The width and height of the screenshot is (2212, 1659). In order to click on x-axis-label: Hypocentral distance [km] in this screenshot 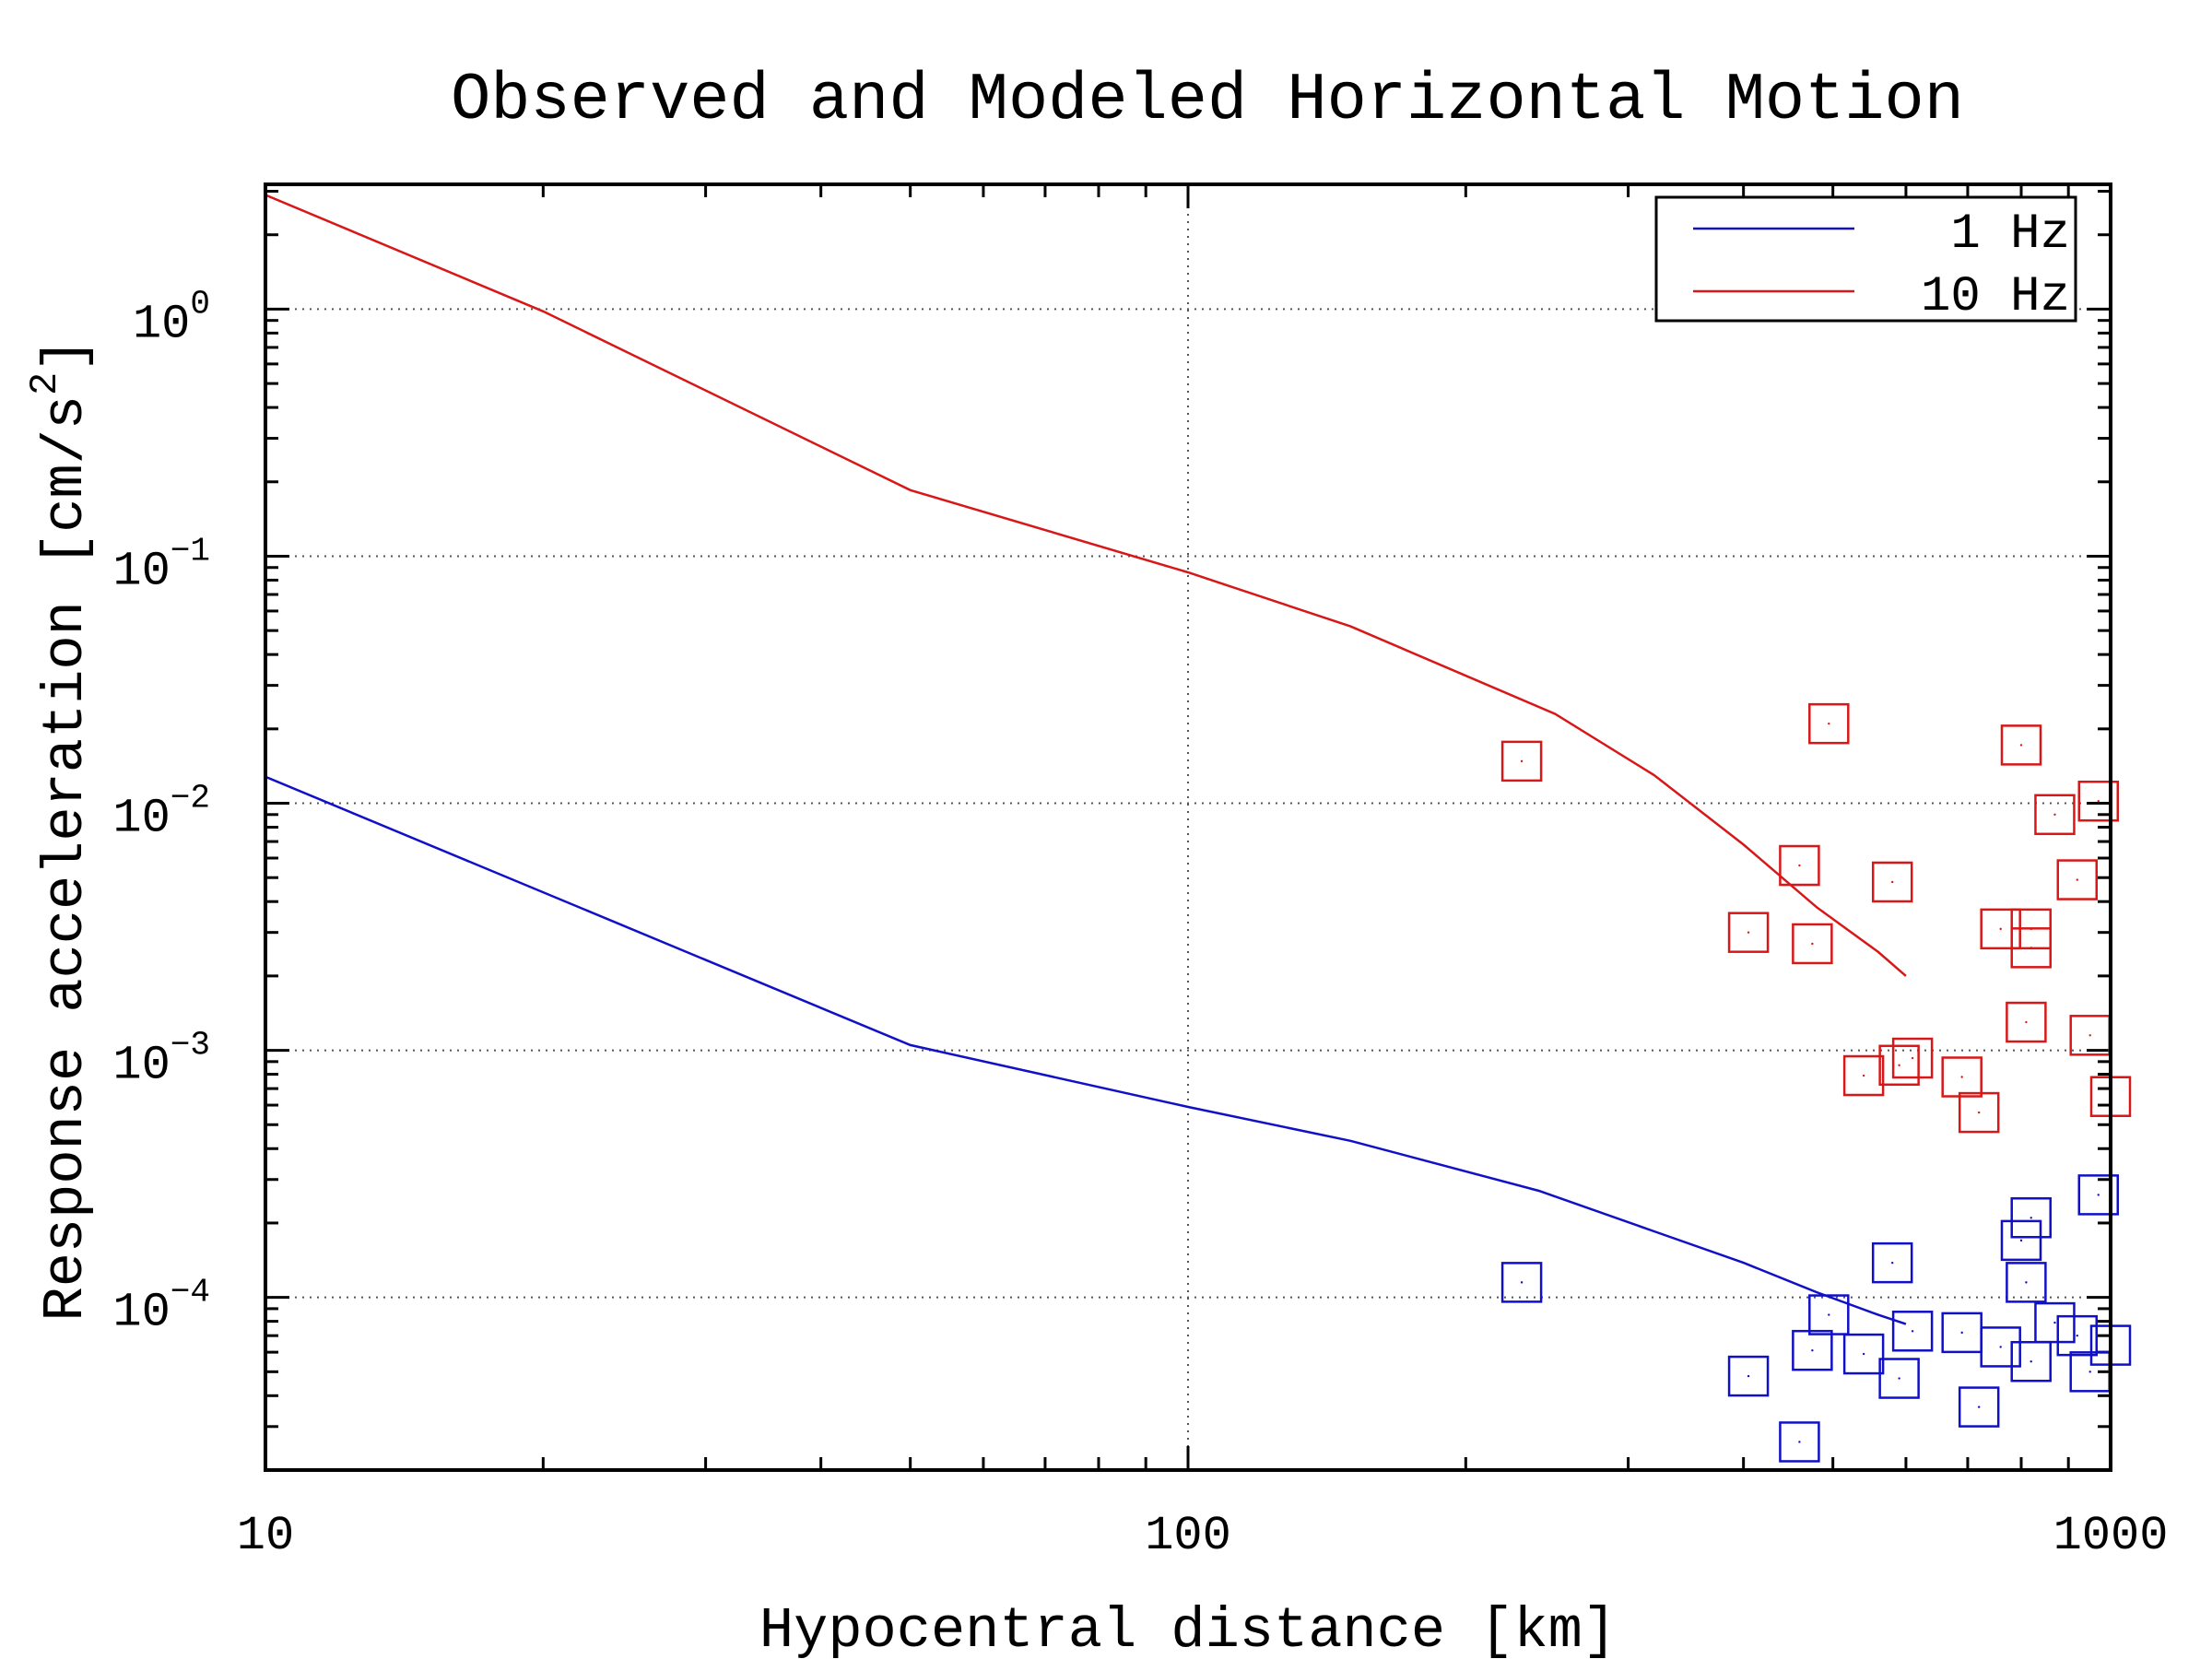, I will do `click(1188, 1628)`.